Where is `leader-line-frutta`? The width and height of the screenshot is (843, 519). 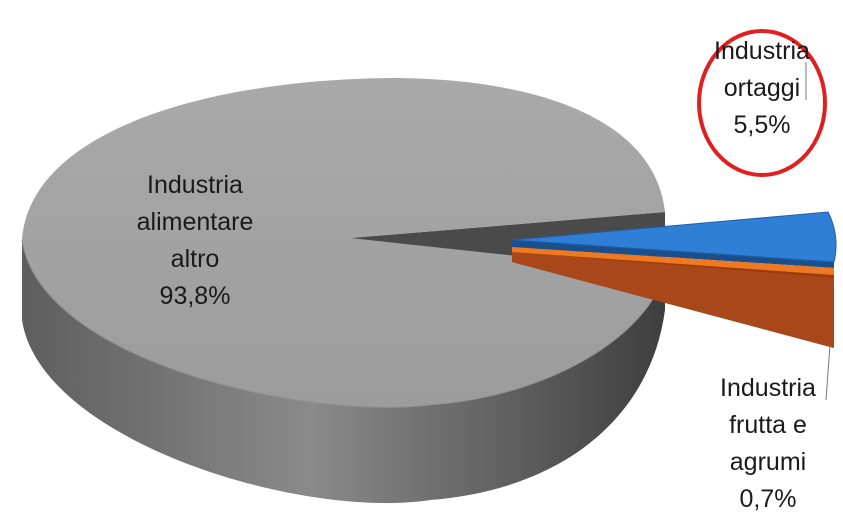 leader-line-frutta is located at coordinates (828, 372).